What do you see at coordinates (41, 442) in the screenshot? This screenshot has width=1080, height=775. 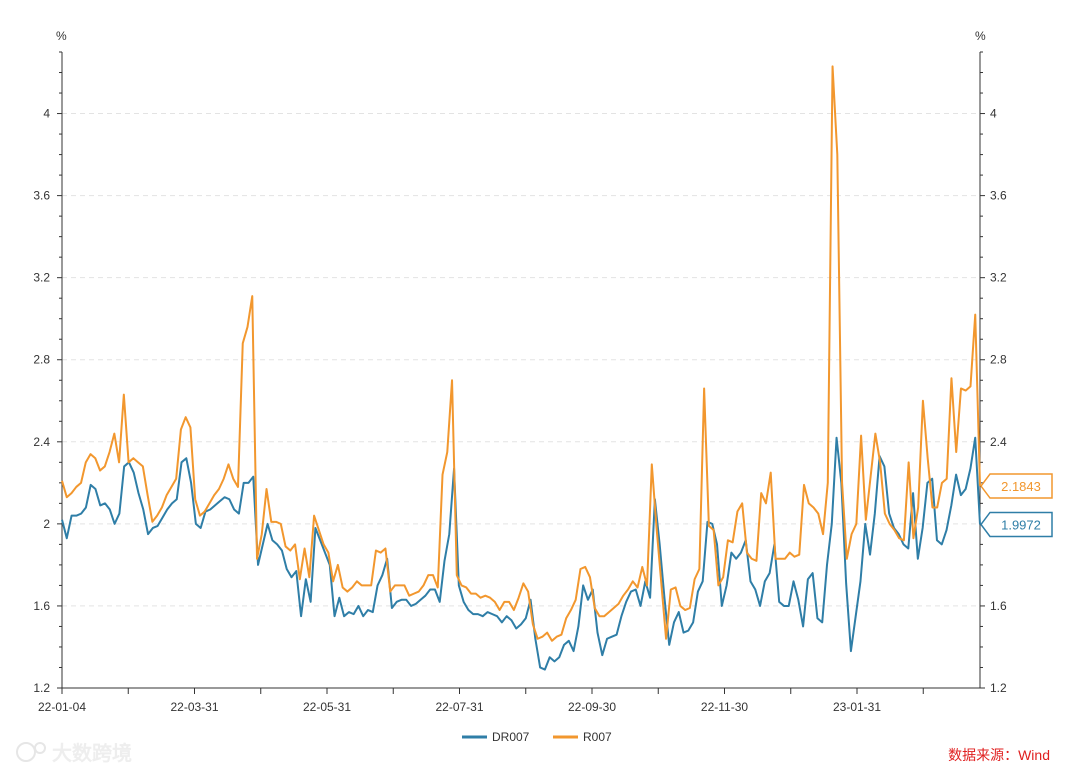 I see `left-y-tick-label: 2.4` at bounding box center [41, 442].